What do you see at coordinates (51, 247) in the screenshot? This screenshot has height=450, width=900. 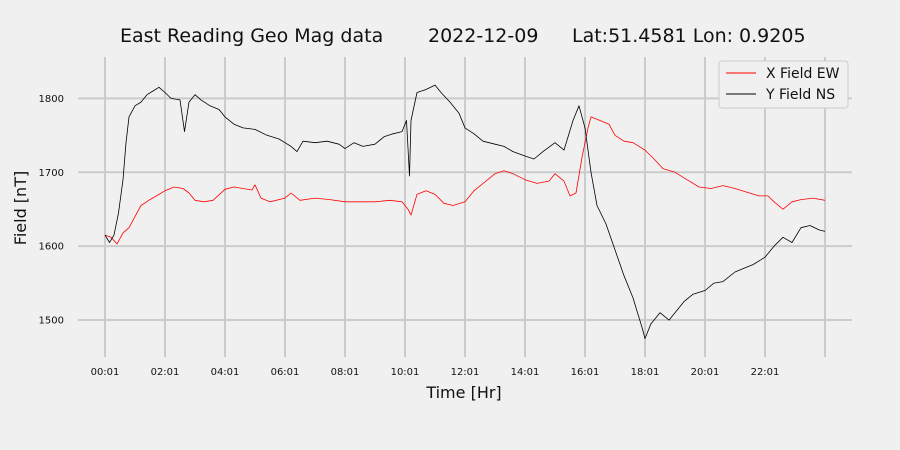 I see `y-tick-label: 1600` at bounding box center [51, 247].